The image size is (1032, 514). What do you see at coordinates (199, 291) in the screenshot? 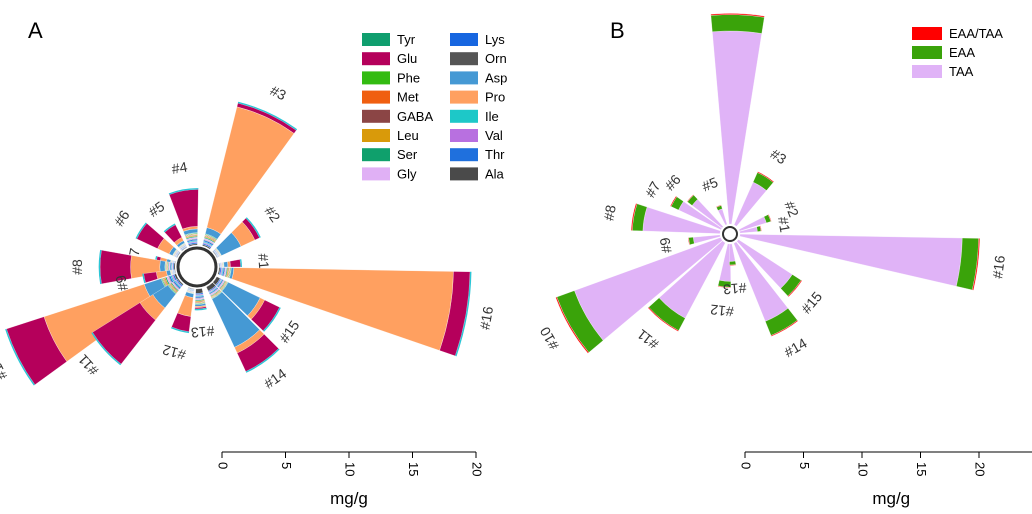
I see `bar-segment-13-ala` at bounding box center [199, 291].